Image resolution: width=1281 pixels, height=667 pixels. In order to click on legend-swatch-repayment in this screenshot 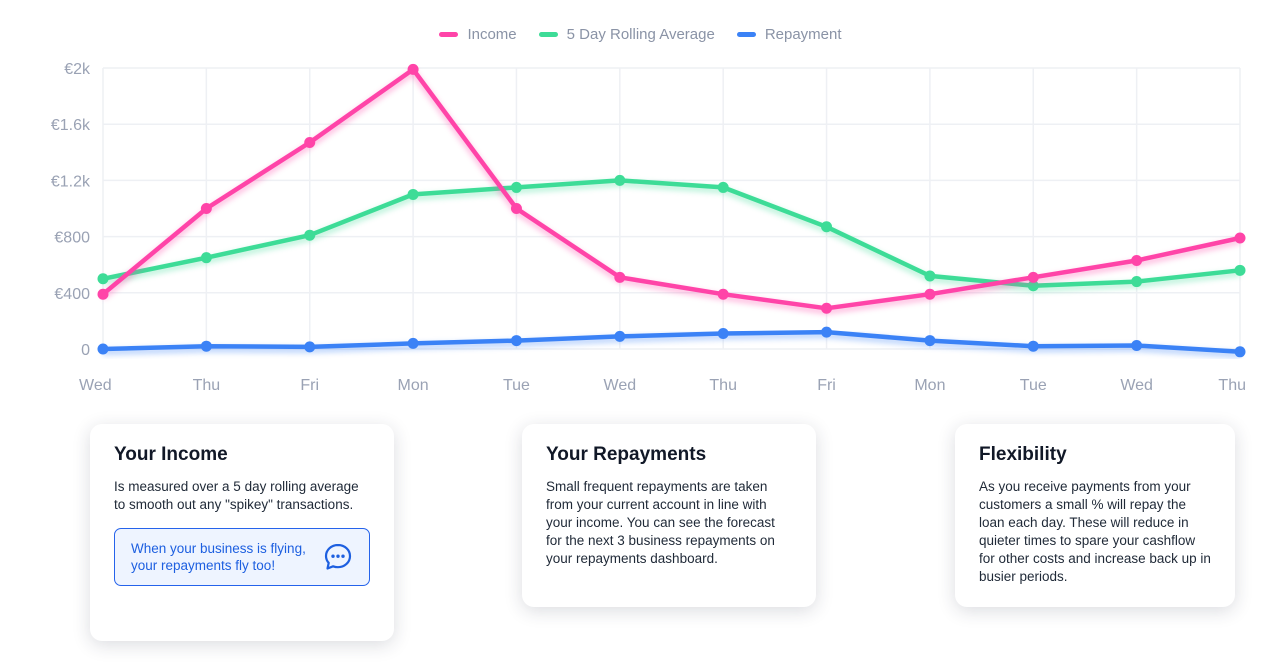, I will do `click(746, 34)`.